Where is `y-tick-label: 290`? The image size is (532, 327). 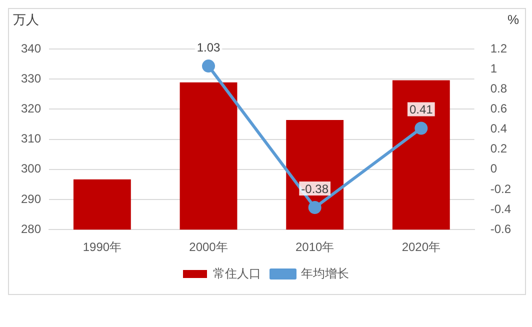
y-tick-label: 290 is located at coordinates (31, 199).